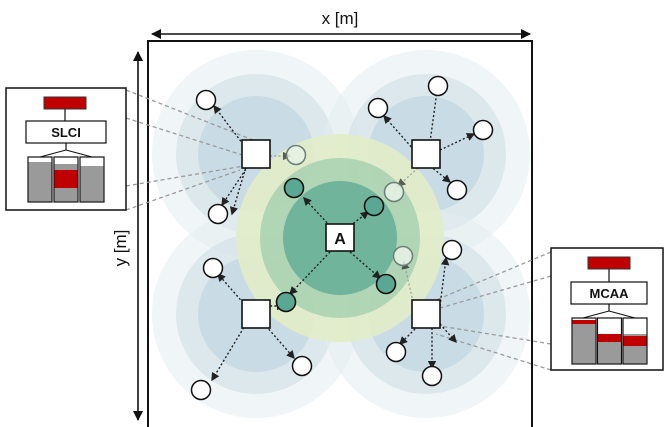  Describe the element at coordinates (65, 103) in the screenshot. I see `inset-slci-head` at that location.